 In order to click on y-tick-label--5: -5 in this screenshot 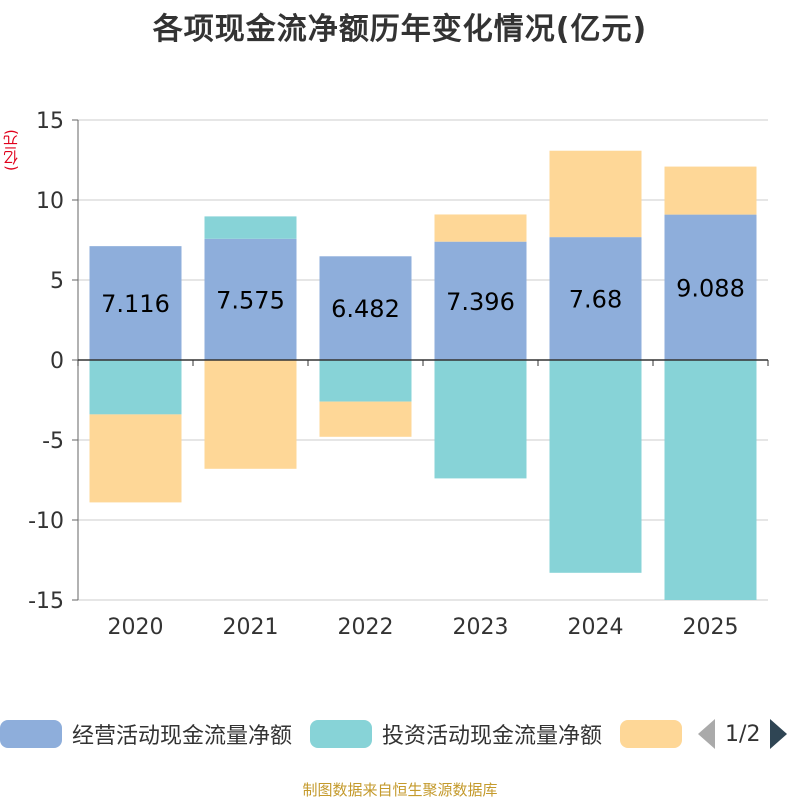, I will do `click(53, 441)`.